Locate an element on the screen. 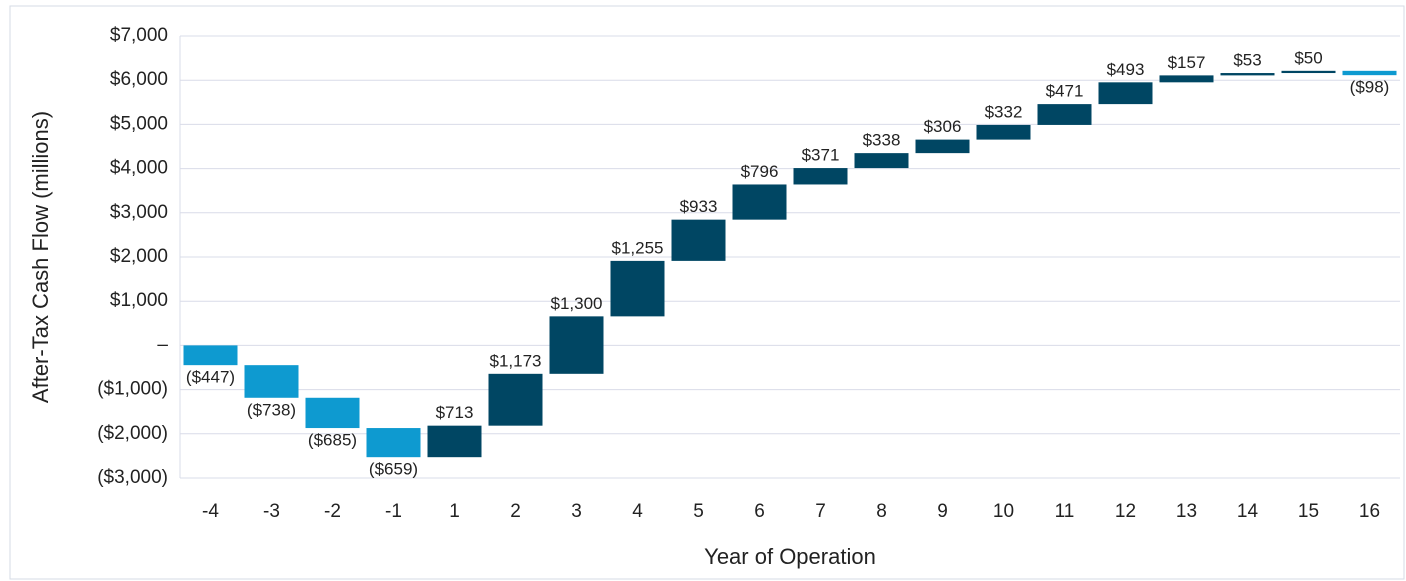 This screenshot has height=581, width=1406. x-tick-label: 6 is located at coordinates (759, 511).